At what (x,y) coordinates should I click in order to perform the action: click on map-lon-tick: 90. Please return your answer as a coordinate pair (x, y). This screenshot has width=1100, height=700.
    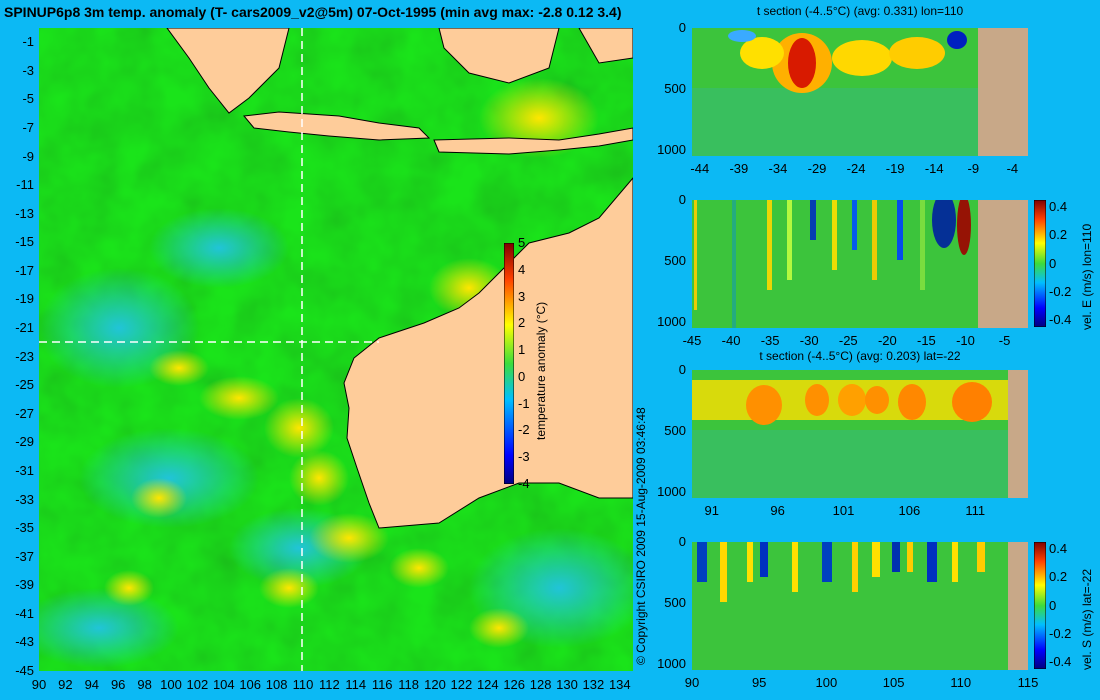
    Looking at the image, I should click on (39, 684).